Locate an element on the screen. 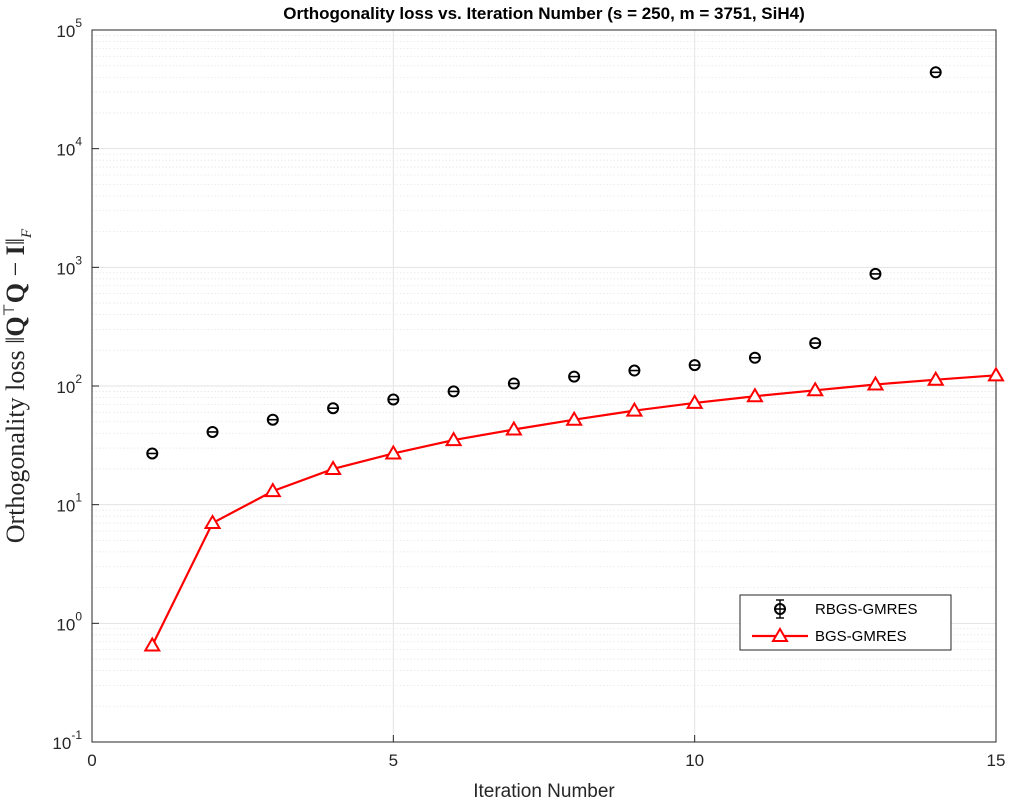  y-tick-label: 10⁰ is located at coordinates (69, 621).